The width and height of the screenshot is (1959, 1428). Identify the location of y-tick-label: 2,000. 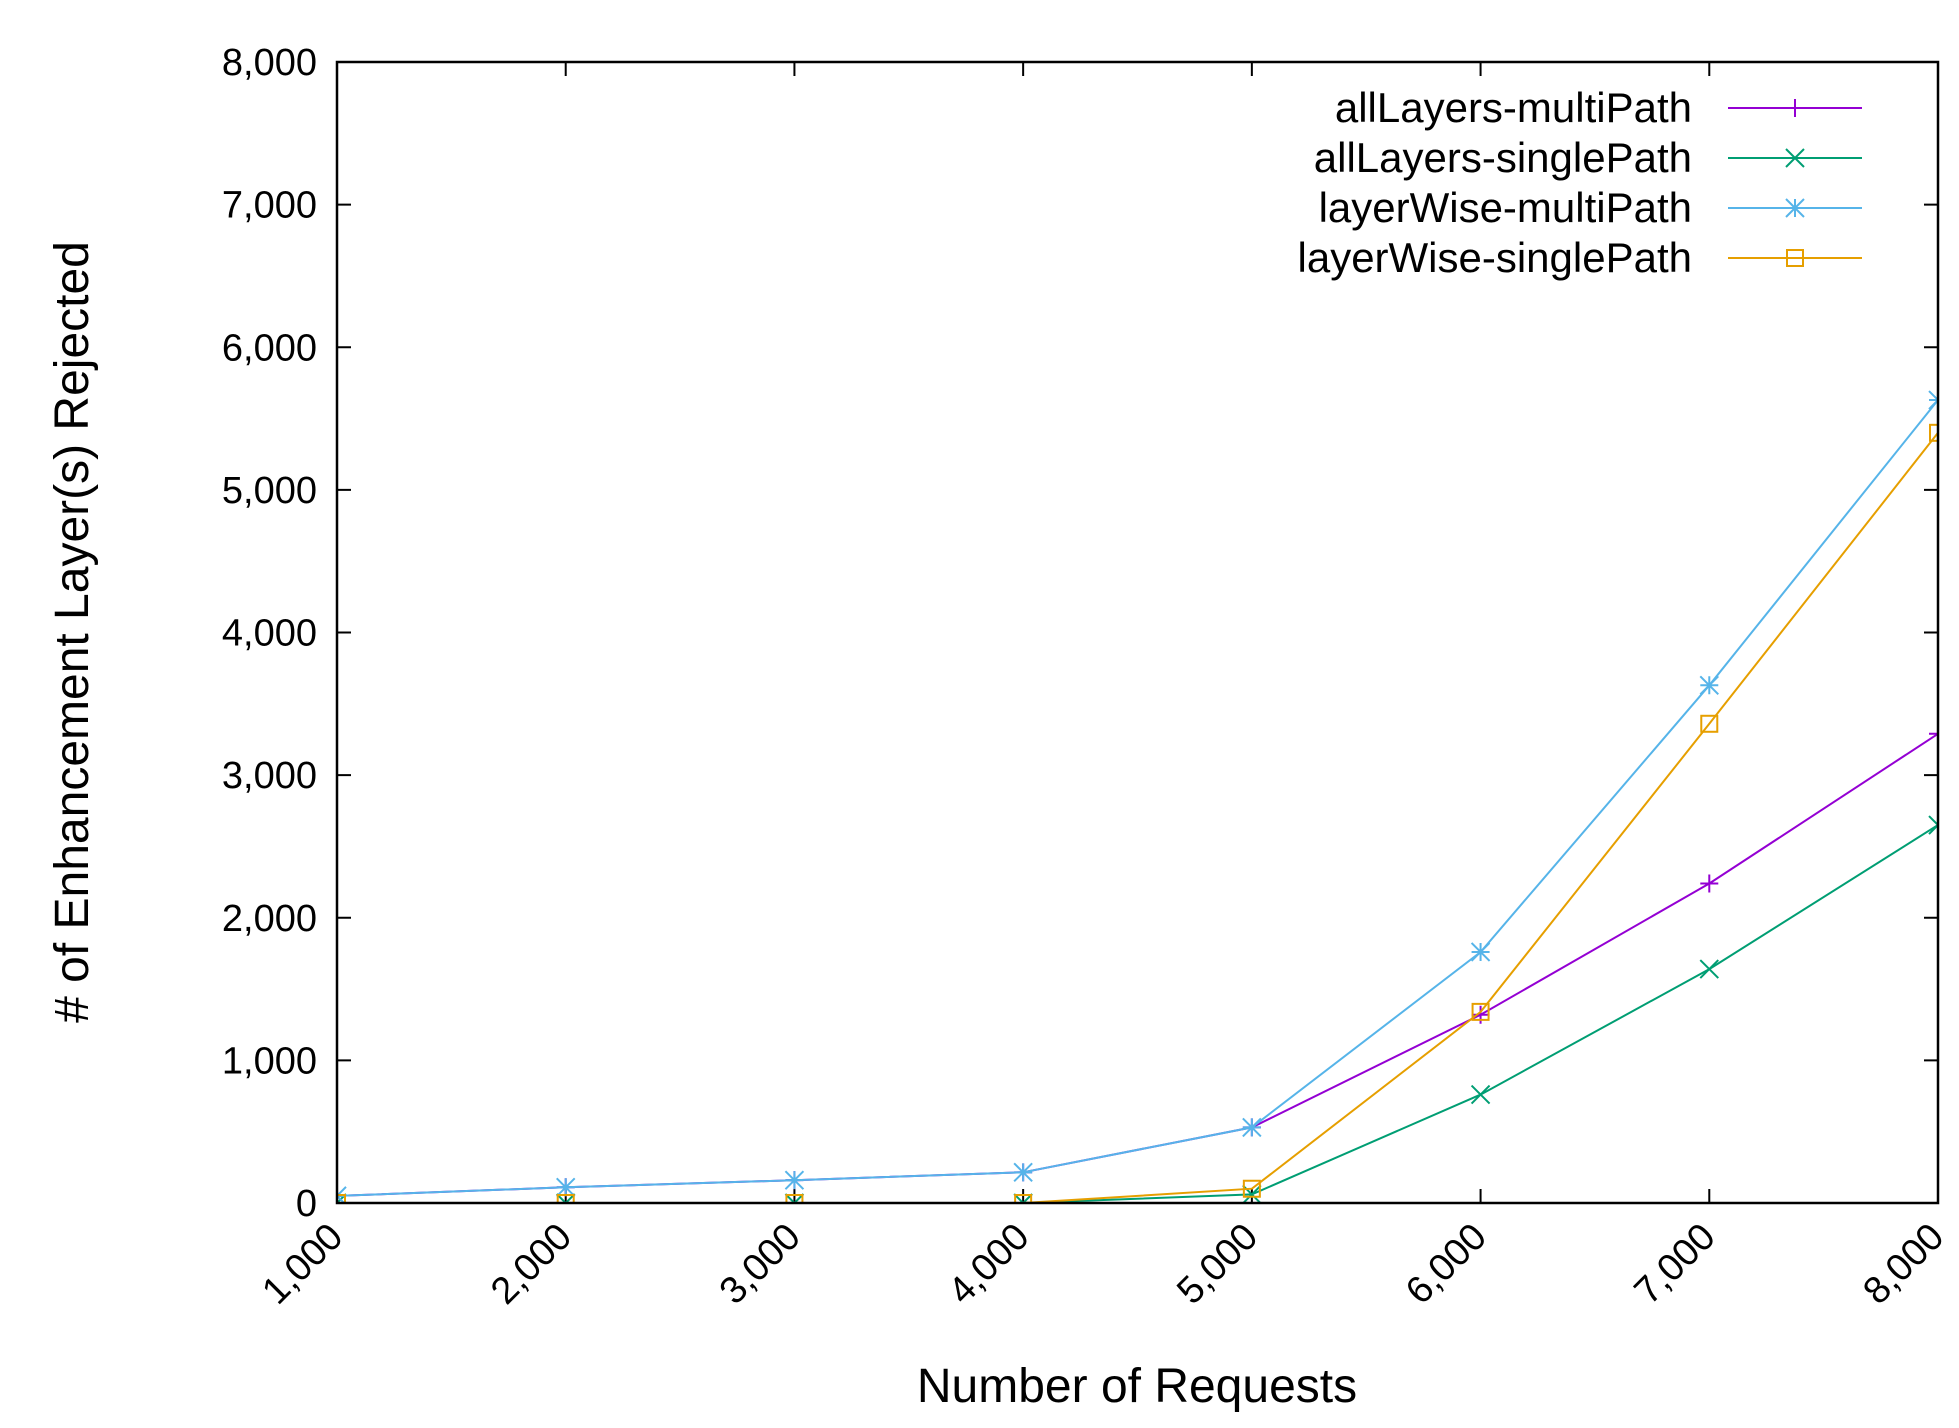
(269, 919).